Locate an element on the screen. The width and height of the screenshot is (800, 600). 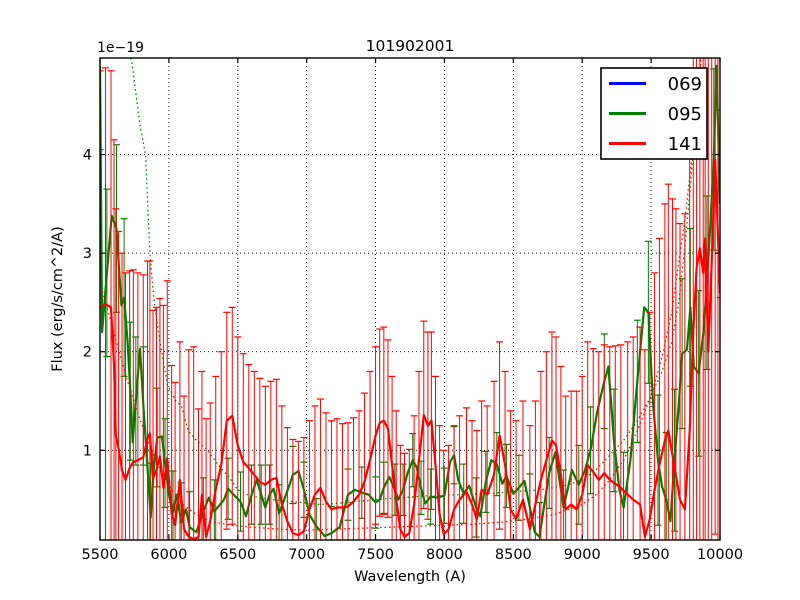
legend: 069 095 141 is located at coordinates (654, 113).